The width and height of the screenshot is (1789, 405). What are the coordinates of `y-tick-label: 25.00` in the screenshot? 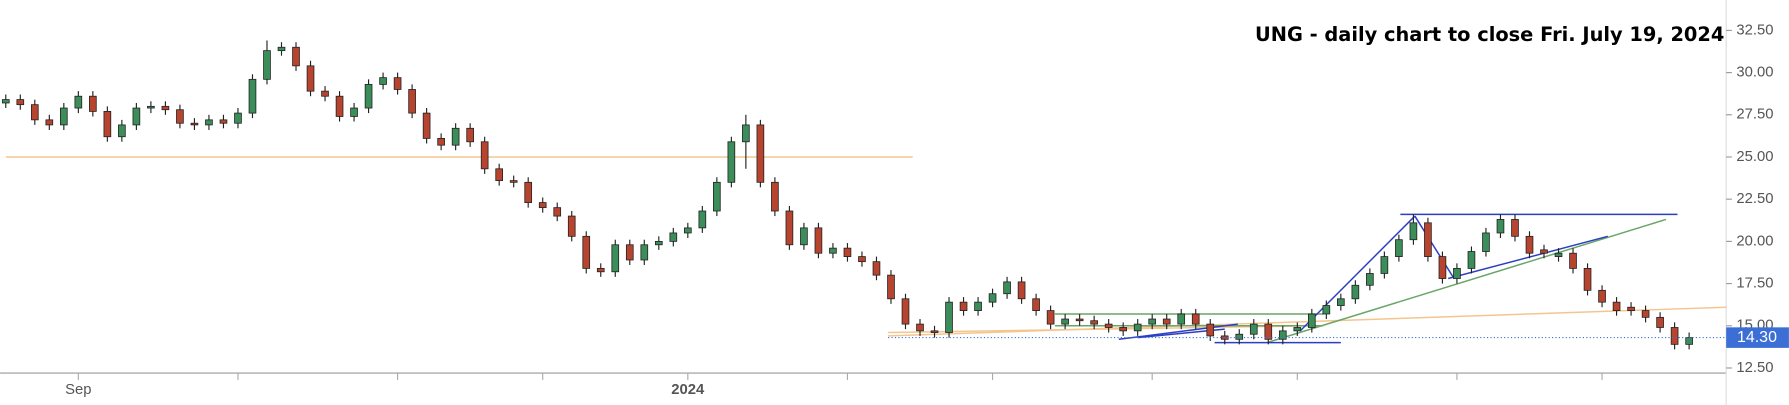 It's located at (1754, 157).